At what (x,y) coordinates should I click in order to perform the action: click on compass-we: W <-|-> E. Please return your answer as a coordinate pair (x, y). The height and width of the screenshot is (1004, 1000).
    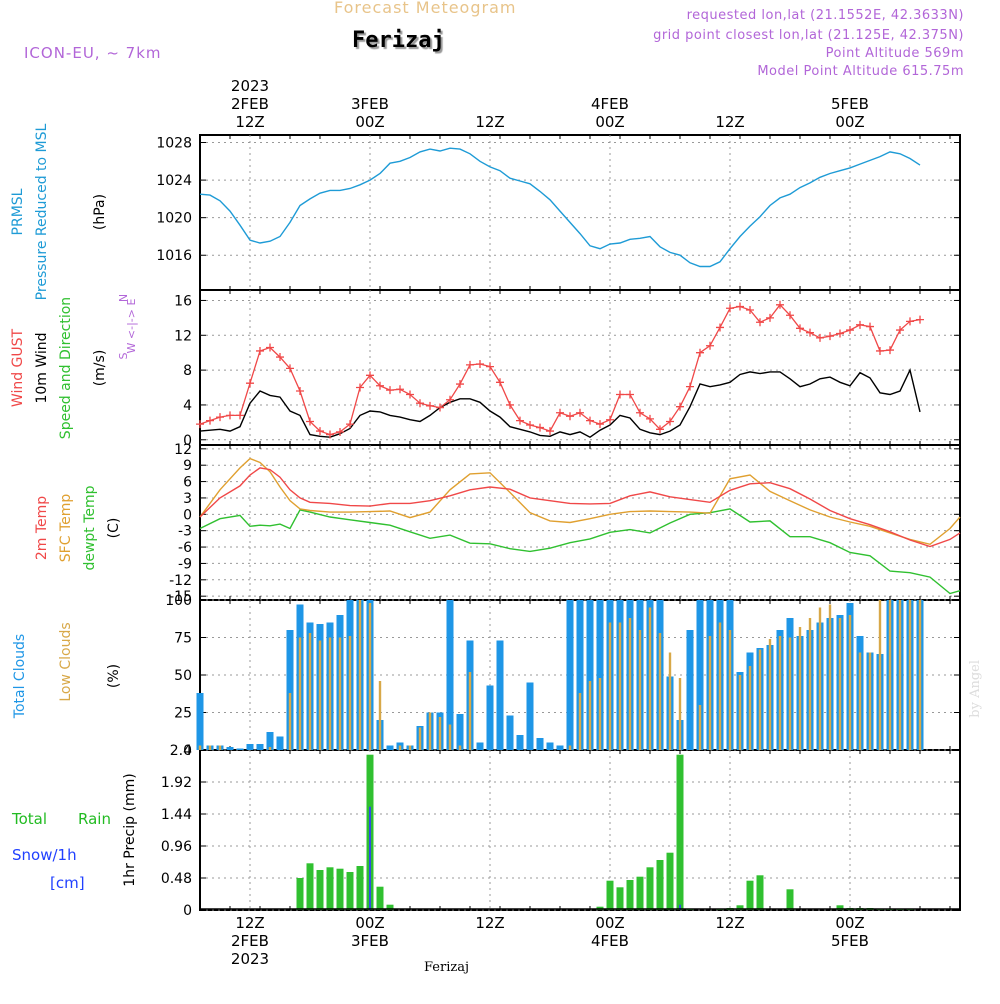
    Looking at the image, I should click on (131, 326).